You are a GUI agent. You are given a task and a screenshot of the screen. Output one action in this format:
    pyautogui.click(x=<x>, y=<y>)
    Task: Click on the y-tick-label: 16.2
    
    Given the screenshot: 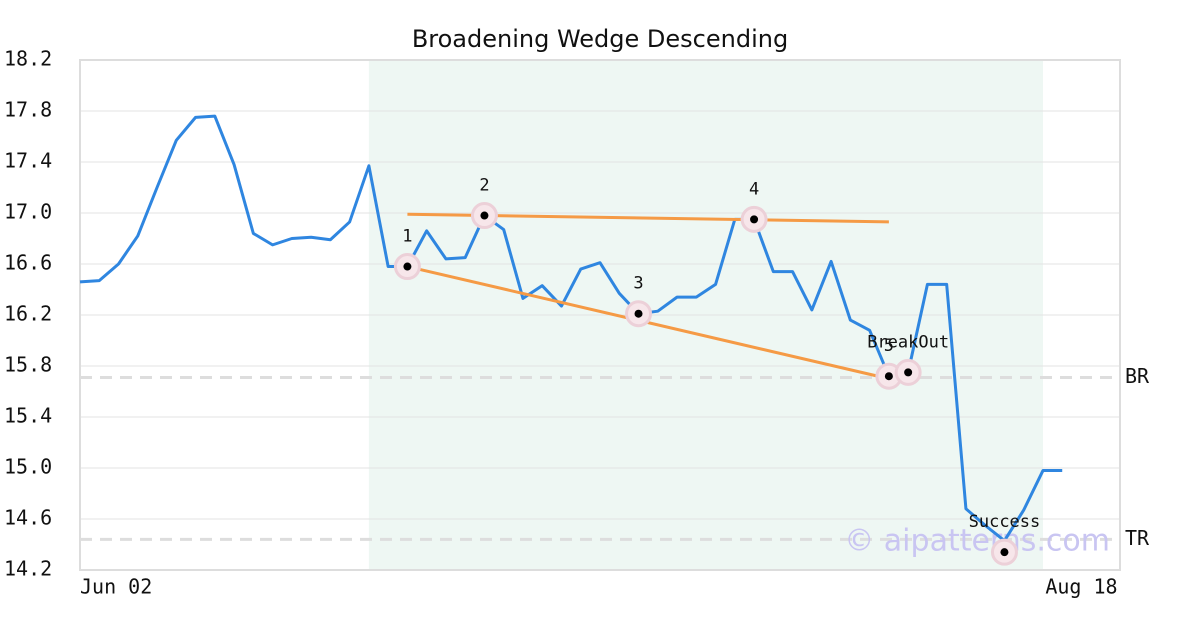 What is the action you would take?
    pyautogui.click(x=28, y=314)
    